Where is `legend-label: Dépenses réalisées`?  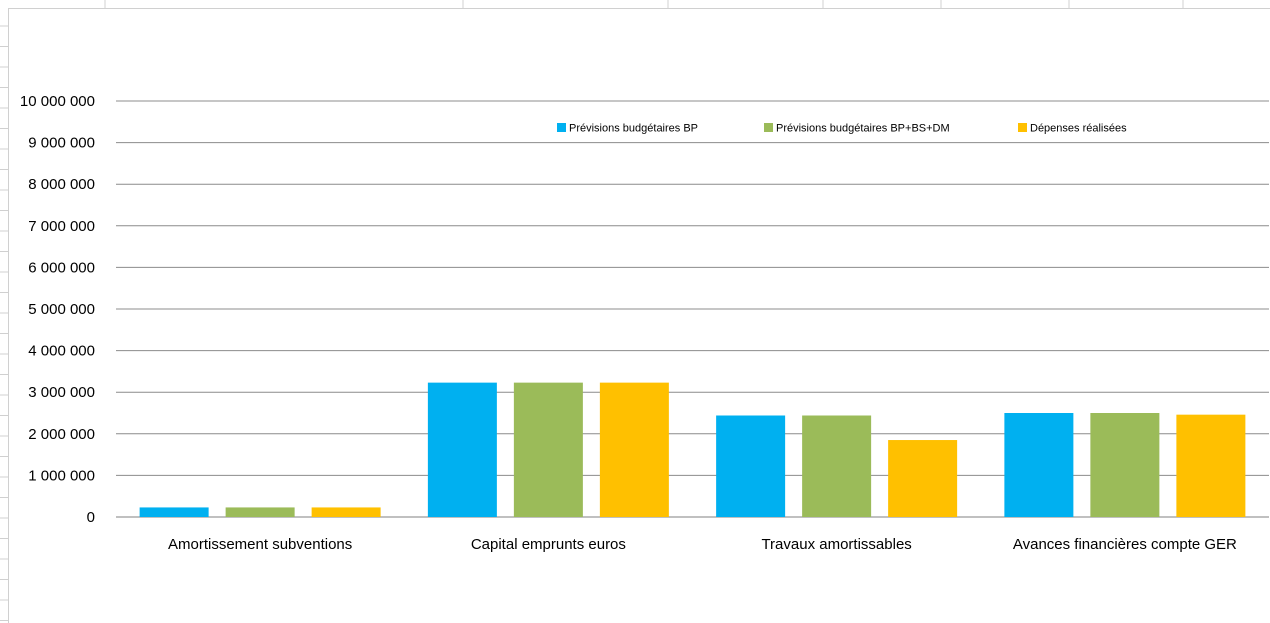
legend-label: Dépenses réalisées is located at coordinates (1078, 129).